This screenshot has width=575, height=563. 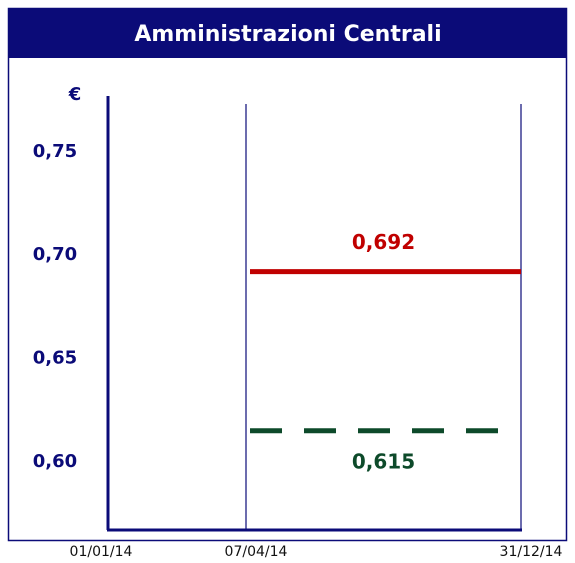 I want to click on x-tick-label: 07/04/14, so click(x=256, y=552).